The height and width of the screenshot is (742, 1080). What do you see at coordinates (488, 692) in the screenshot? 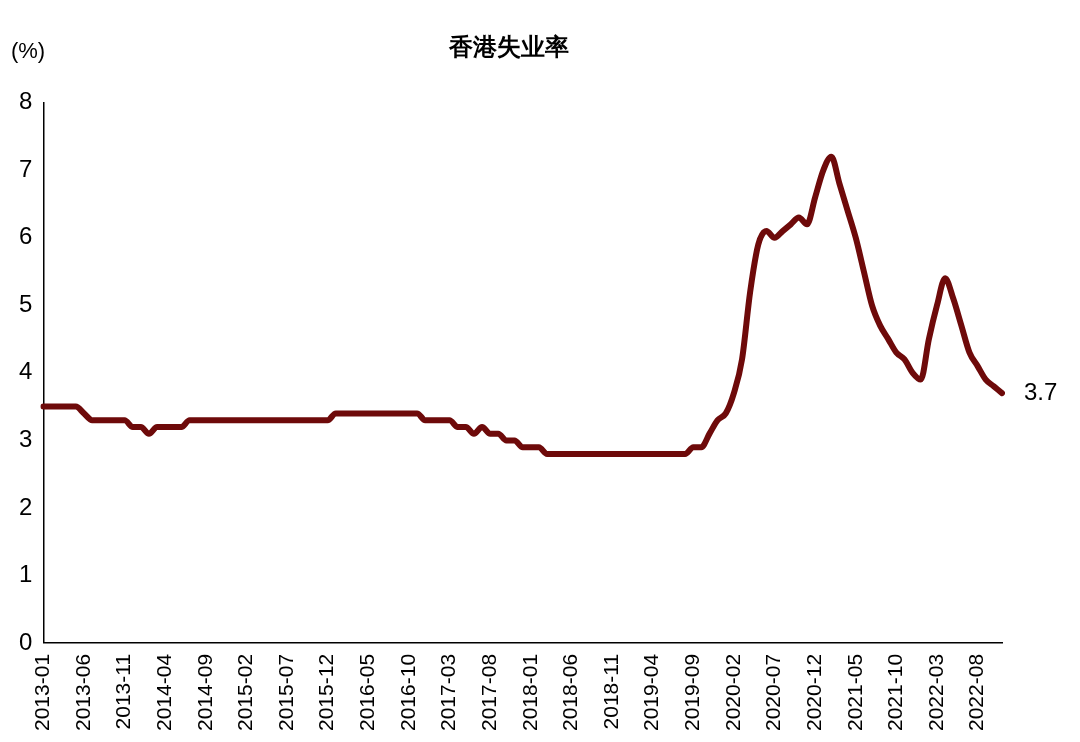
I see `x-tick-label: 2017-08` at bounding box center [488, 692].